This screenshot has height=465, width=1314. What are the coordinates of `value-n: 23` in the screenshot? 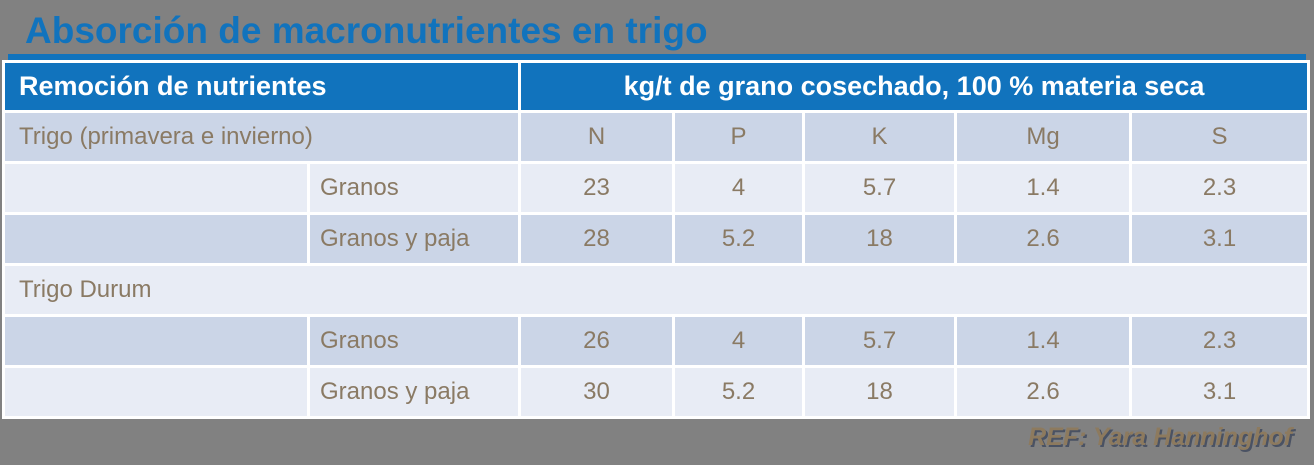 It's located at (596, 188).